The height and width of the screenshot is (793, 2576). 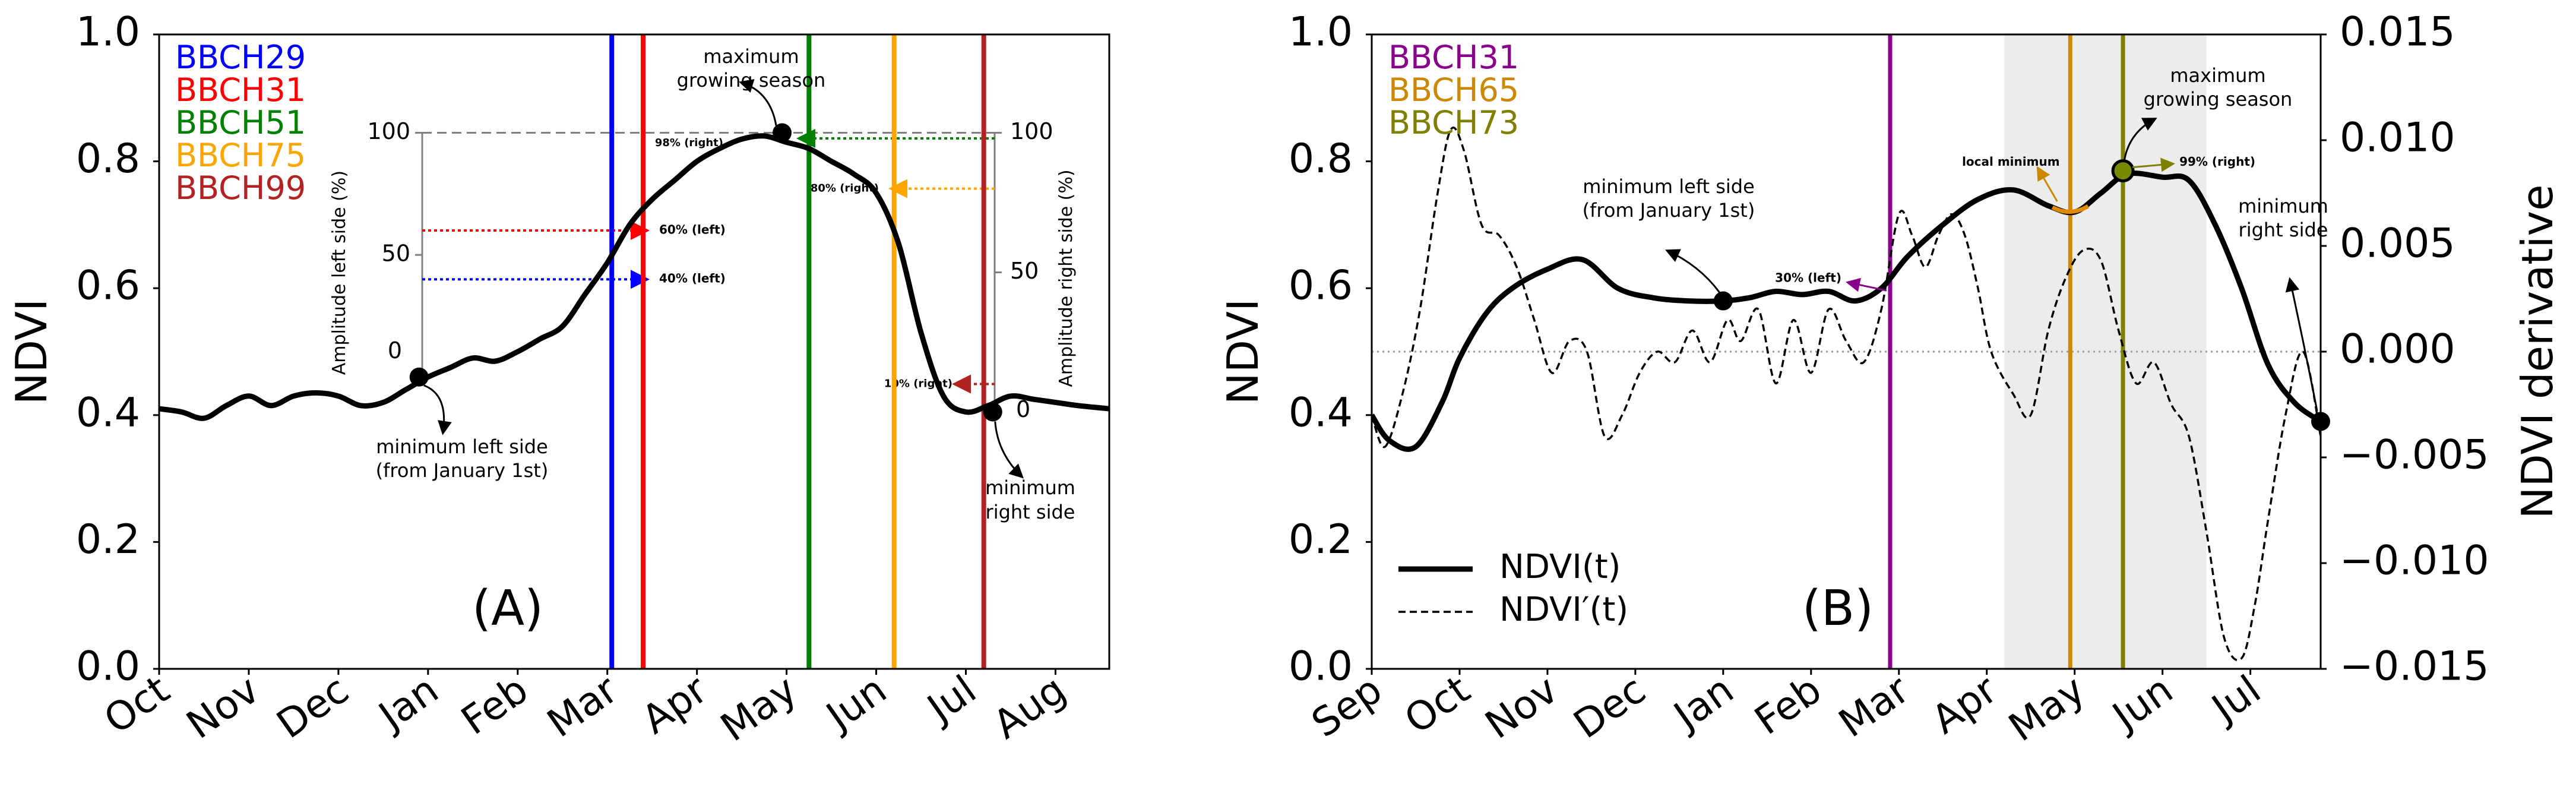 I want to click on amplitude-right-tick-label: 100, so click(x=1031, y=131).